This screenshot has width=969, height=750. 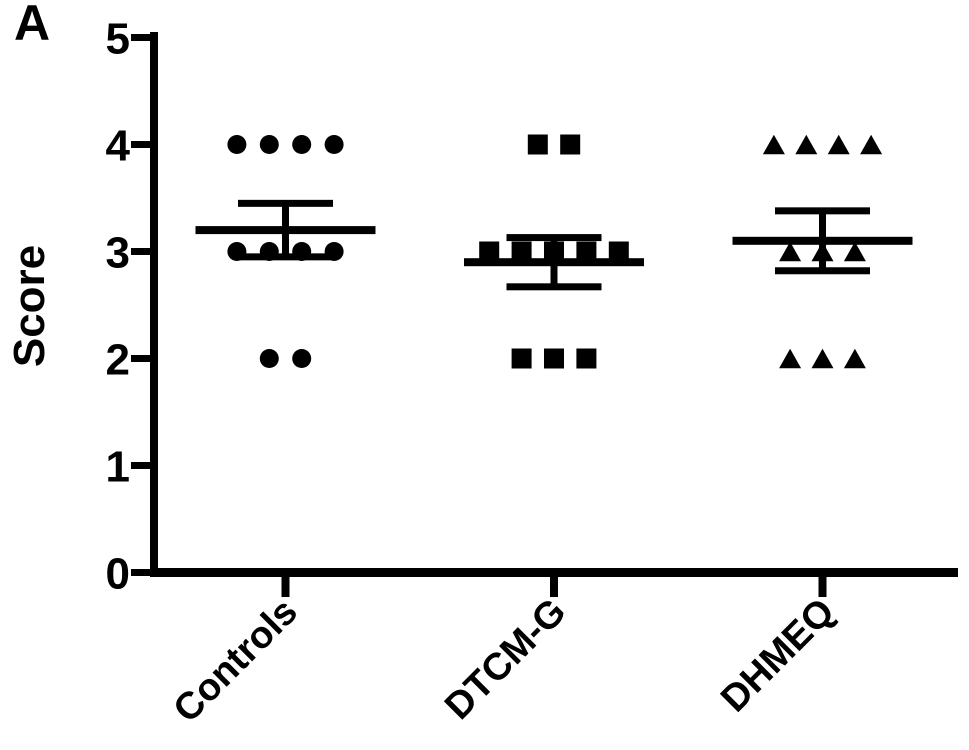 I want to click on x-axis-label-dhmeq: DHMEQ, so click(x=778, y=656).